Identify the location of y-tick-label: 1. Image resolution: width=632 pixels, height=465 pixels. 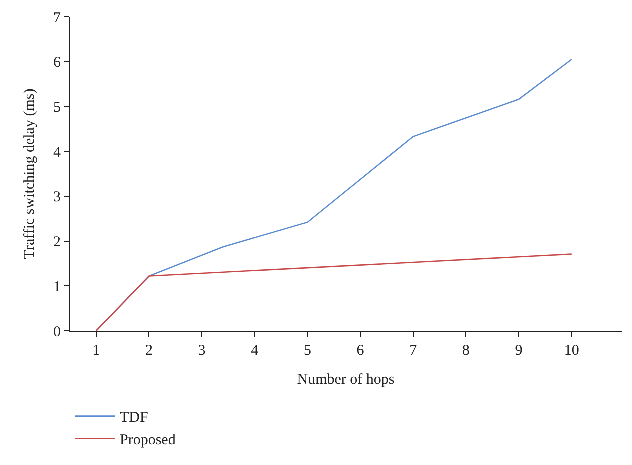
(57, 287).